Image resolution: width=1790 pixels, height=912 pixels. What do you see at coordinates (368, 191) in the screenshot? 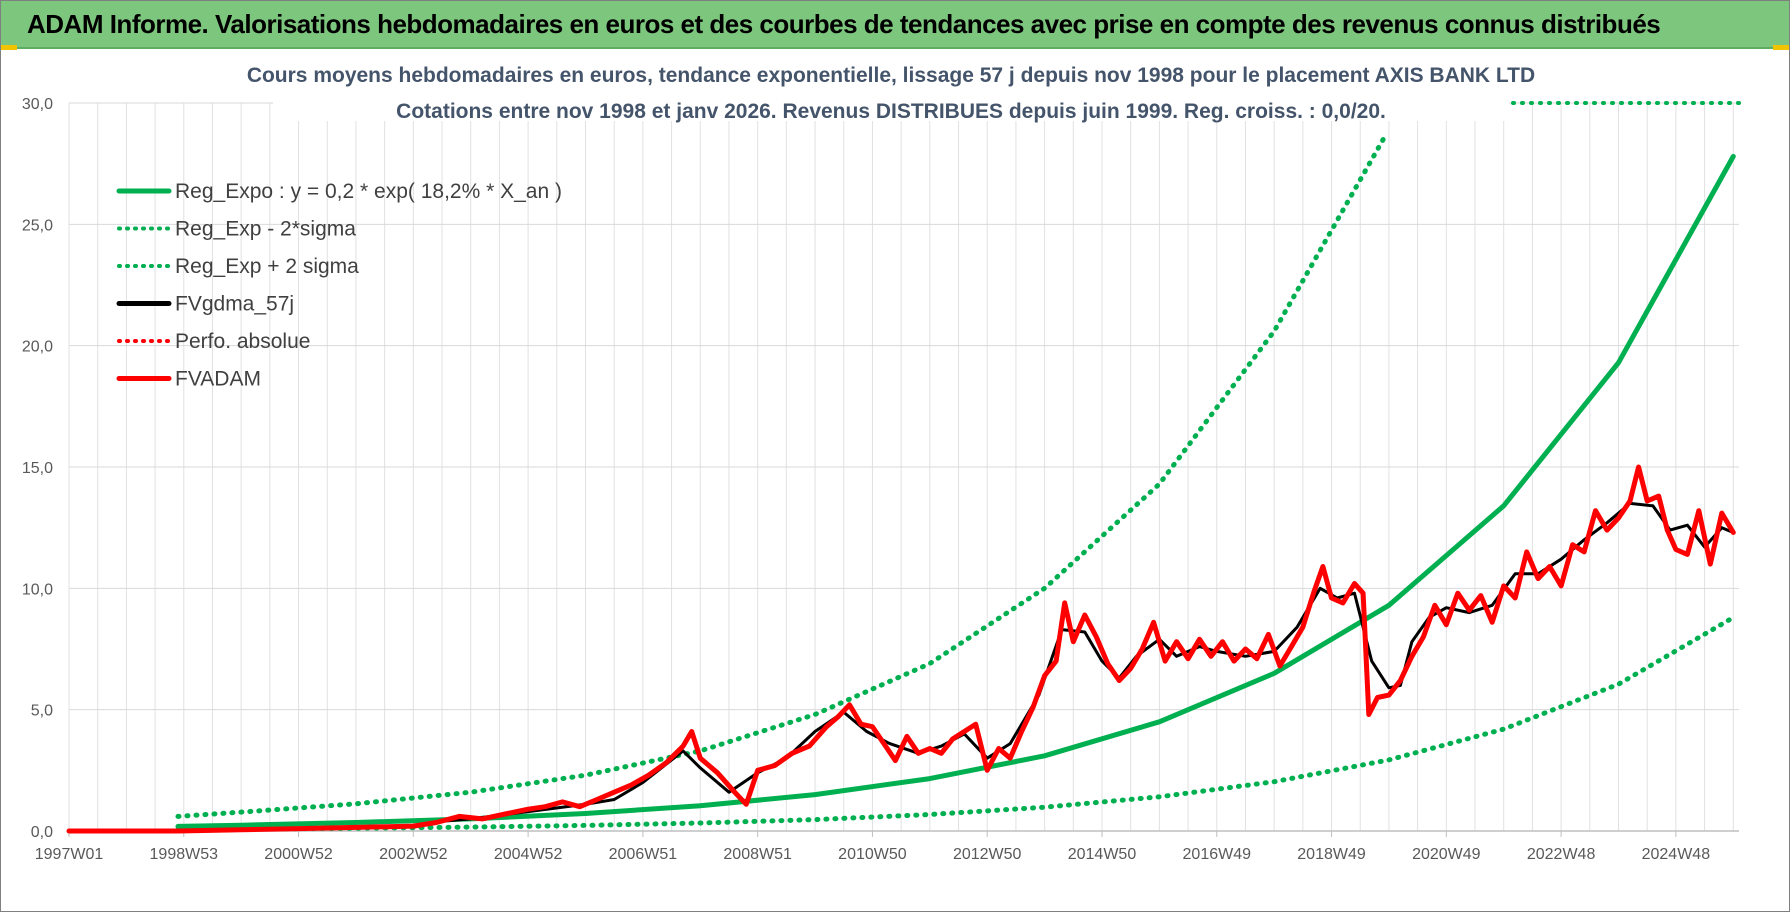
I see `legend-label: Reg_Expo : y = 0,2 * exp( 18,2% * X_an )` at bounding box center [368, 191].